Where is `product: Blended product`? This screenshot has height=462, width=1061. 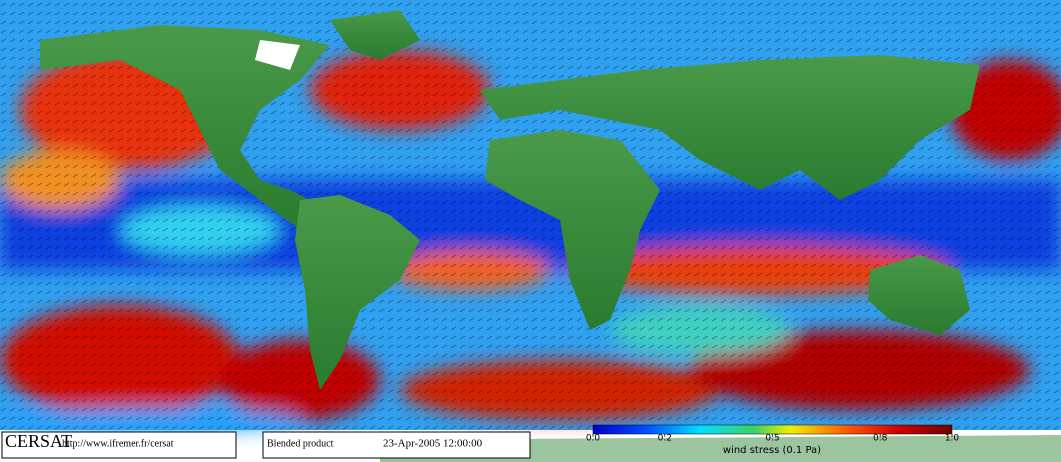
product: Blended product is located at coordinates (300, 443).